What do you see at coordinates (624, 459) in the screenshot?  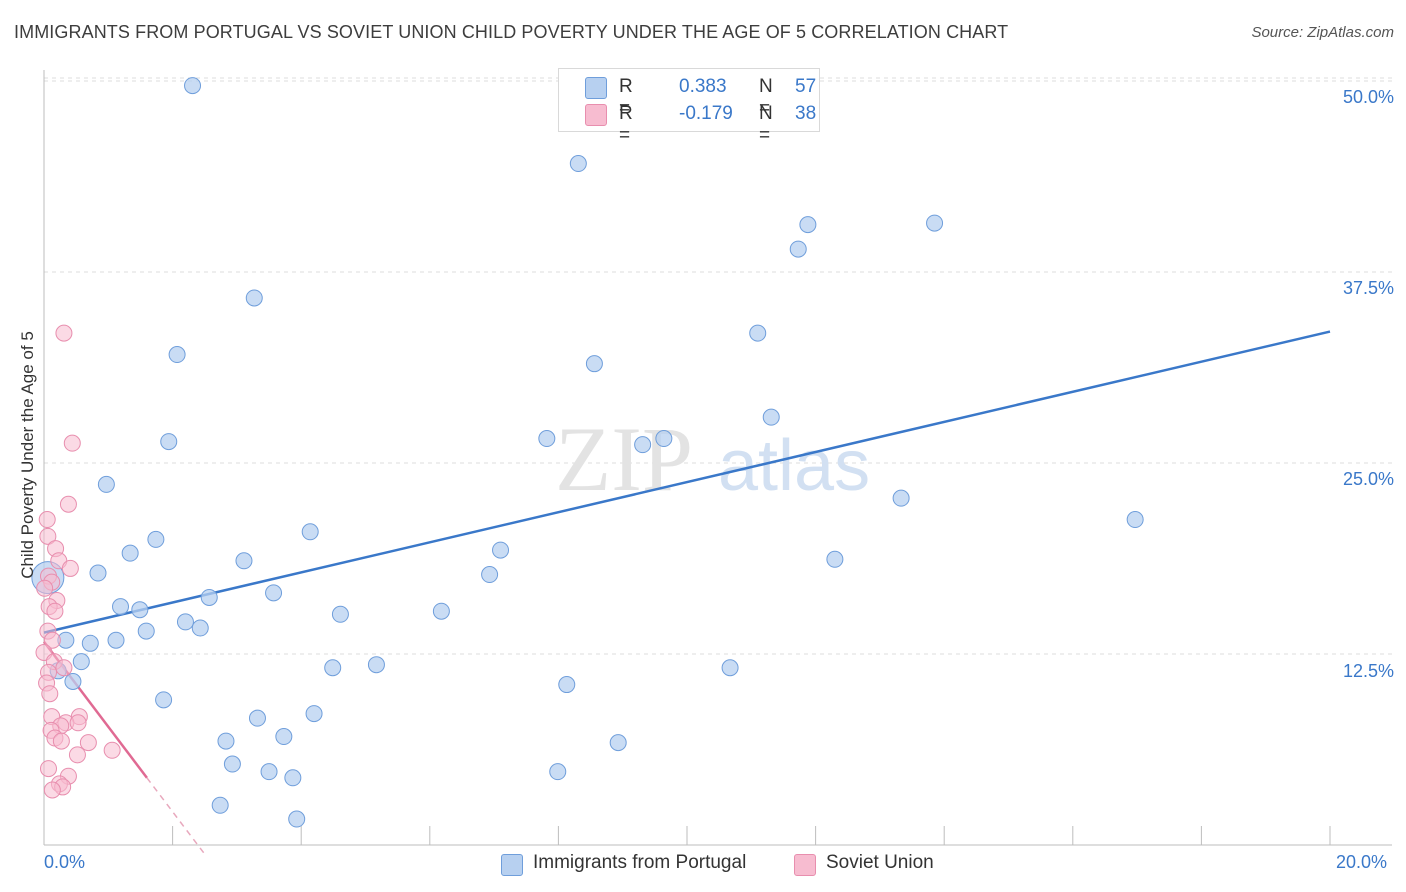 I see `watermark-zip: ZIP` at bounding box center [624, 459].